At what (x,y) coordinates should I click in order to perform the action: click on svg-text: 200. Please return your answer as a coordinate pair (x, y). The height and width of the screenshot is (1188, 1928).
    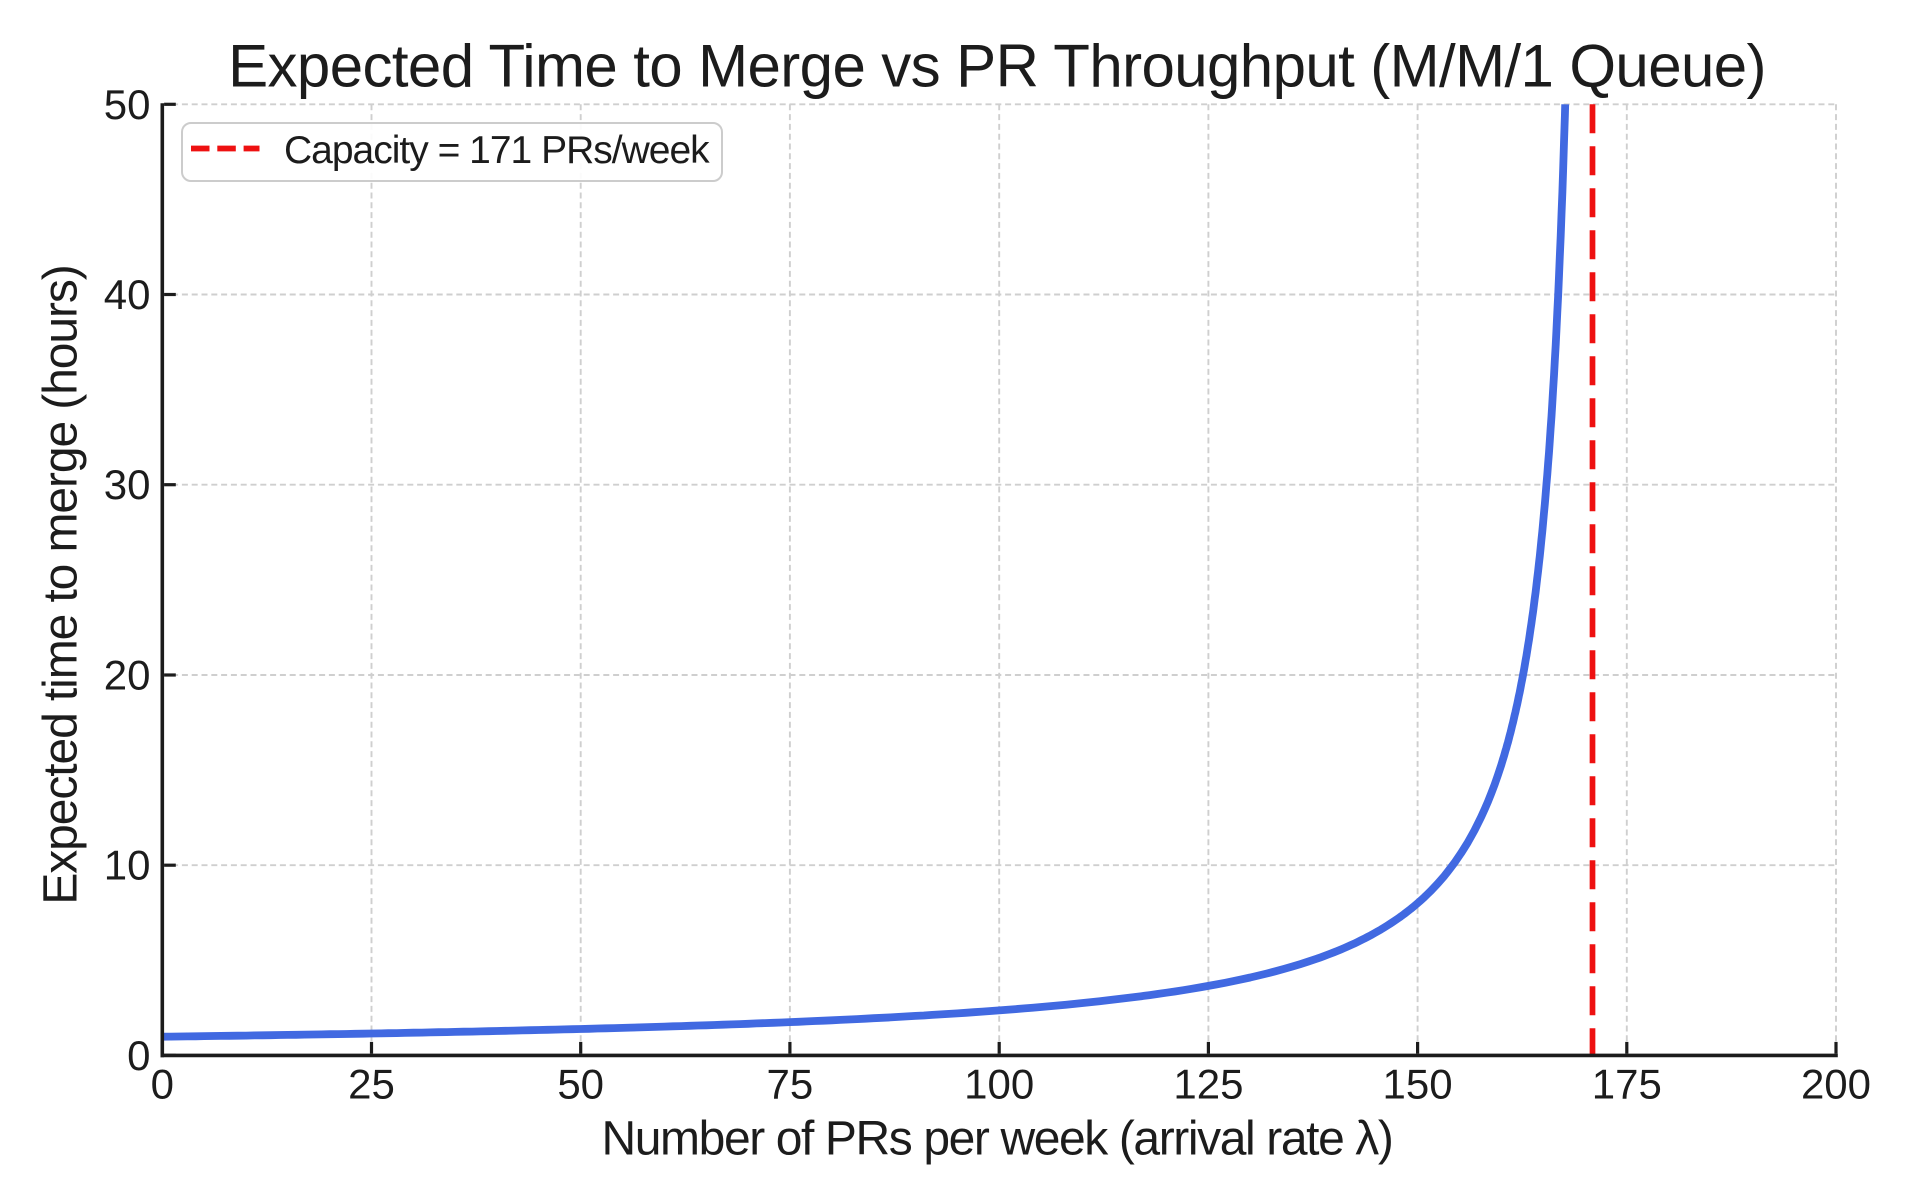
    Looking at the image, I should click on (1836, 1084).